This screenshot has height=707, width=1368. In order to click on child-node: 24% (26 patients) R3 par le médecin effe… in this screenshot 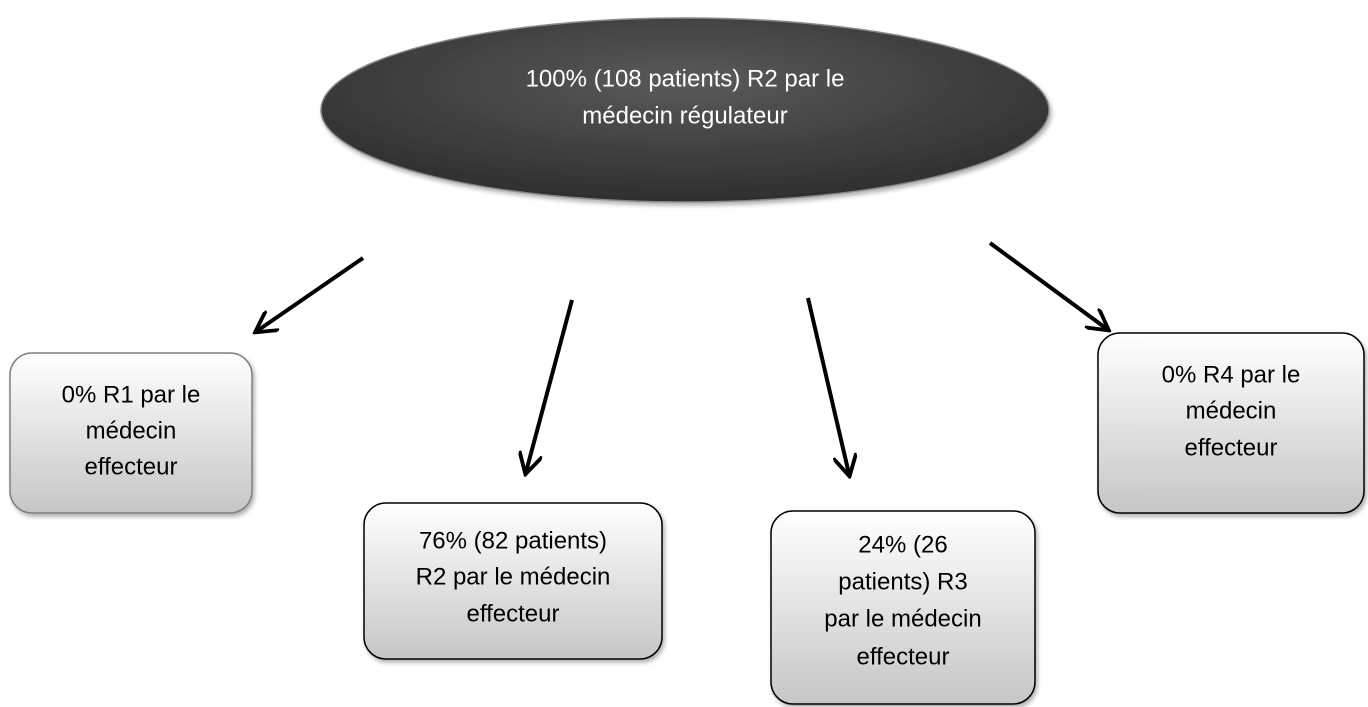, I will do `click(903, 607)`.